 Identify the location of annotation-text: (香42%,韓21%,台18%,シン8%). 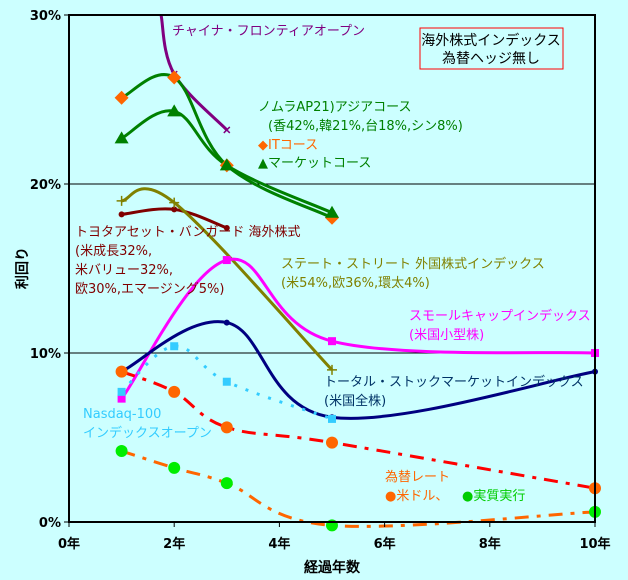
(365, 126).